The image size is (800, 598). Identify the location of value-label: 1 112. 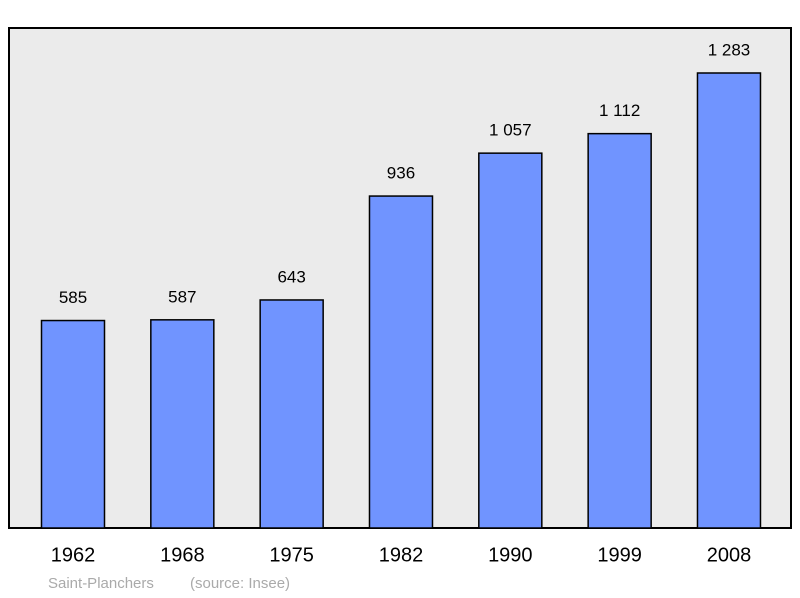
(619, 110).